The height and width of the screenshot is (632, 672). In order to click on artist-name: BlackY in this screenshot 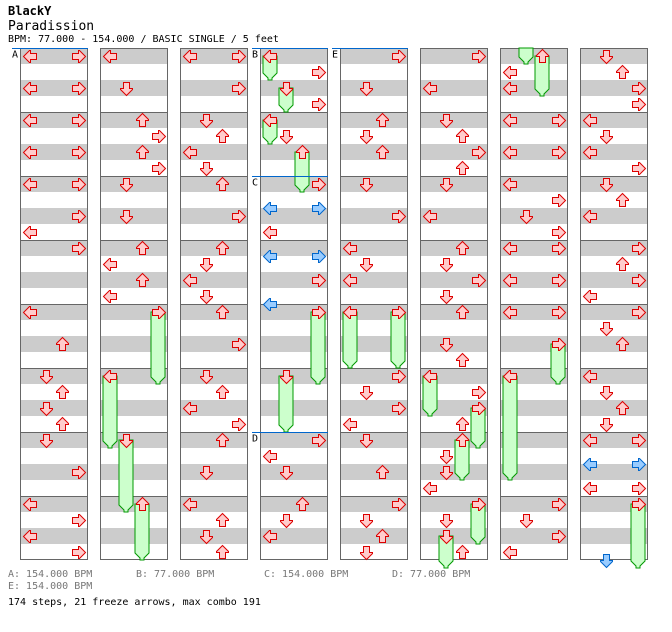, I will do `click(30, 11)`.